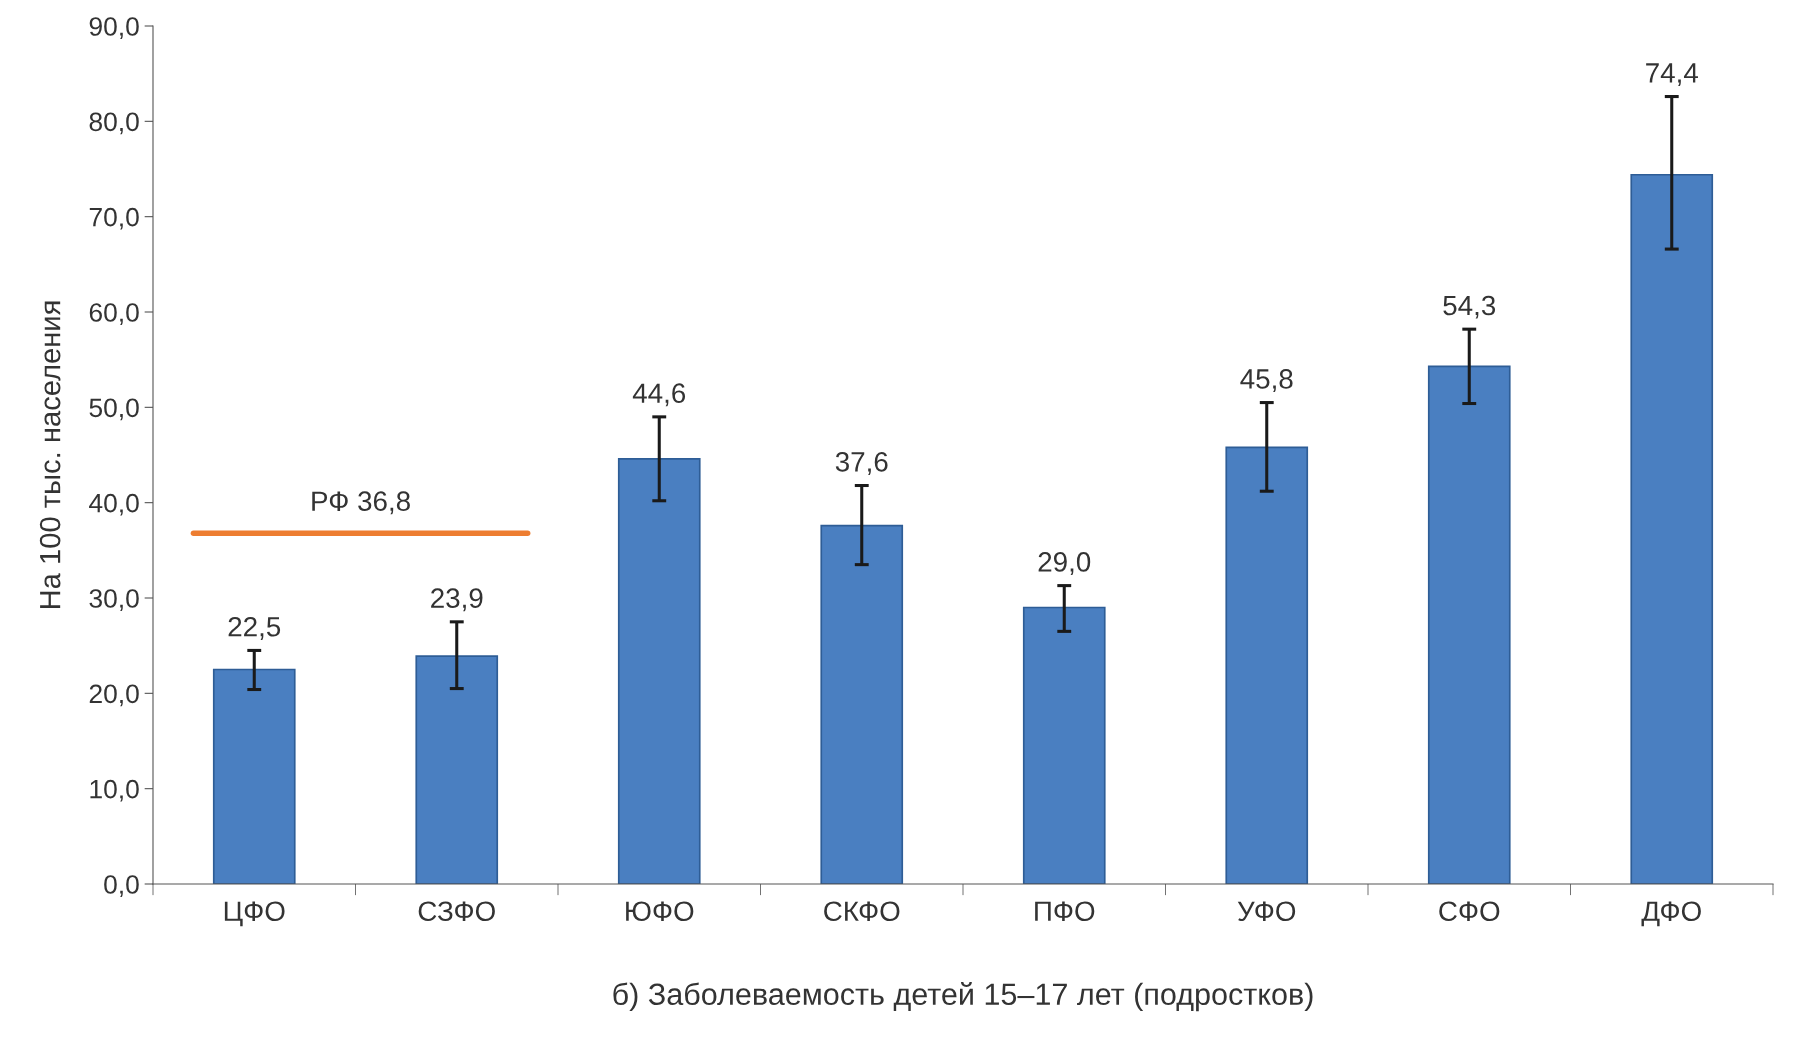 Image resolution: width=1800 pixels, height=1040 pixels. I want to click on y-tick-label: 30,0, so click(114, 600).